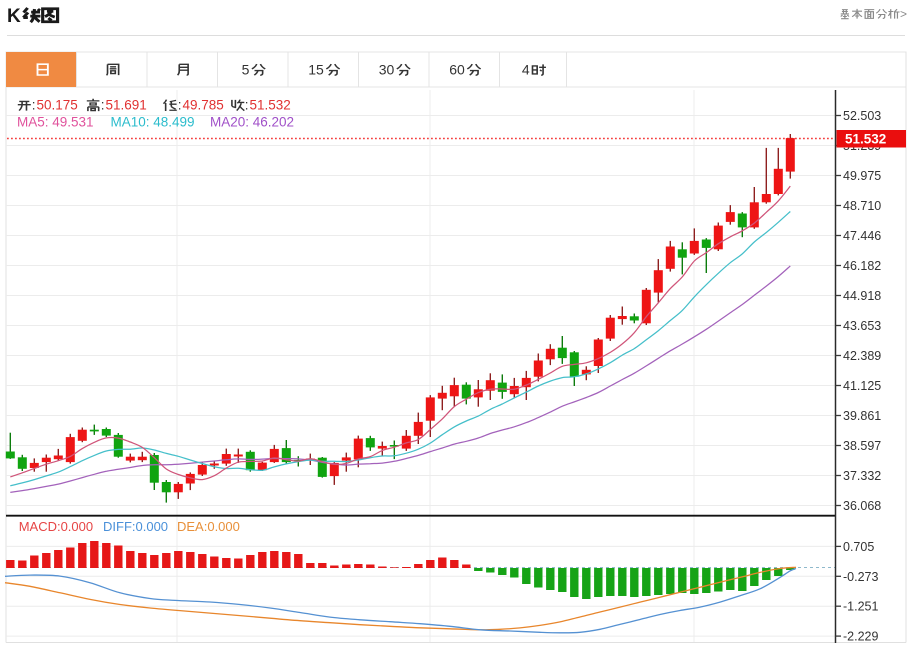 The image size is (911, 645). Describe the element at coordinates (860, 577) in the screenshot. I see `svg-text: -0.273` at that location.